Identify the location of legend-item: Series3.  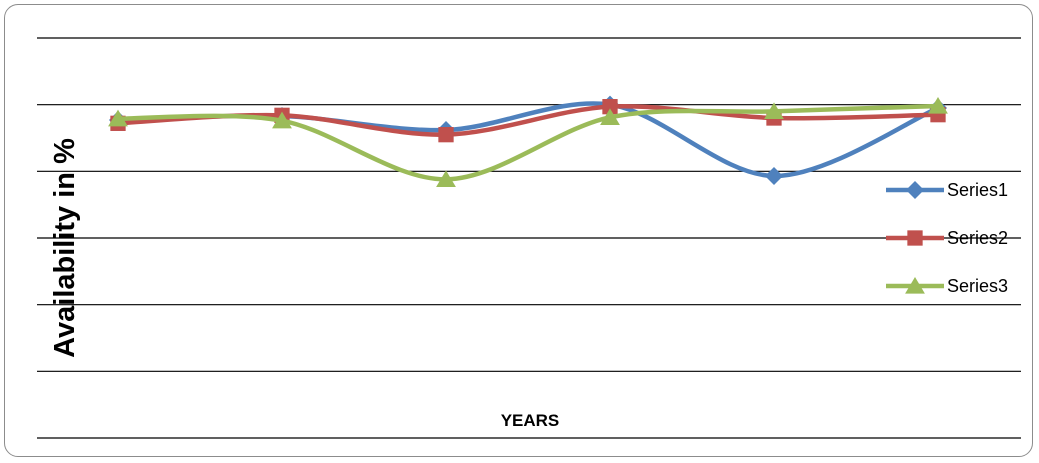
(947, 286).